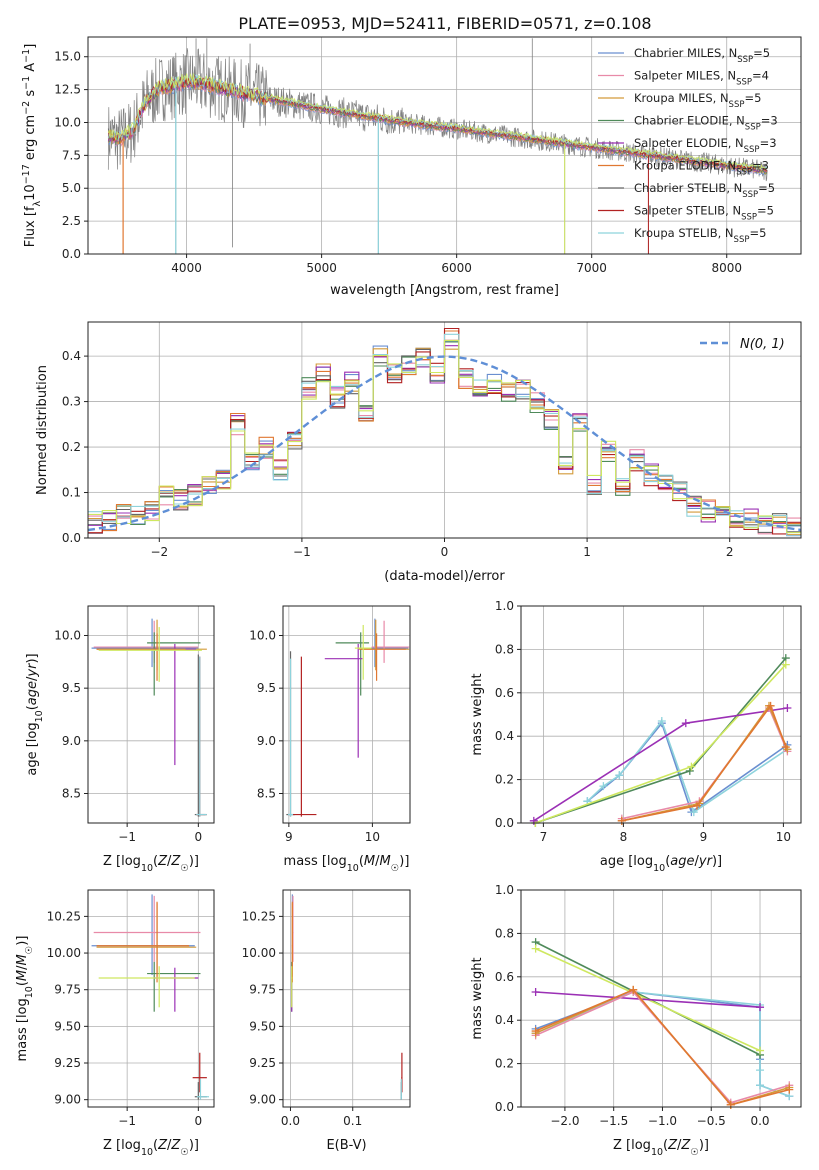 This screenshot has height=1170, width=819. What do you see at coordinates (71, 402) in the screenshot?
I see `y-tick-label: 0.3` at bounding box center [71, 402].